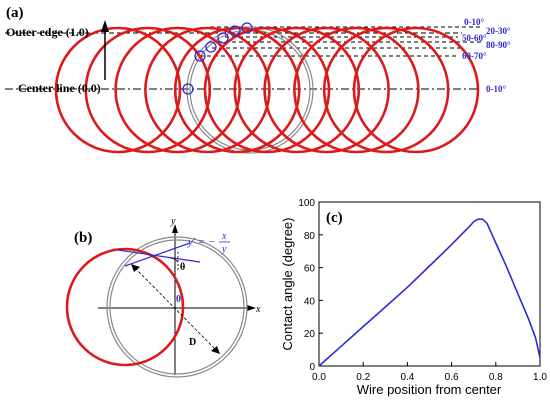  Describe the element at coordinates (498, 45) in the screenshot. I see `angle-label: 80-90°` at that location.